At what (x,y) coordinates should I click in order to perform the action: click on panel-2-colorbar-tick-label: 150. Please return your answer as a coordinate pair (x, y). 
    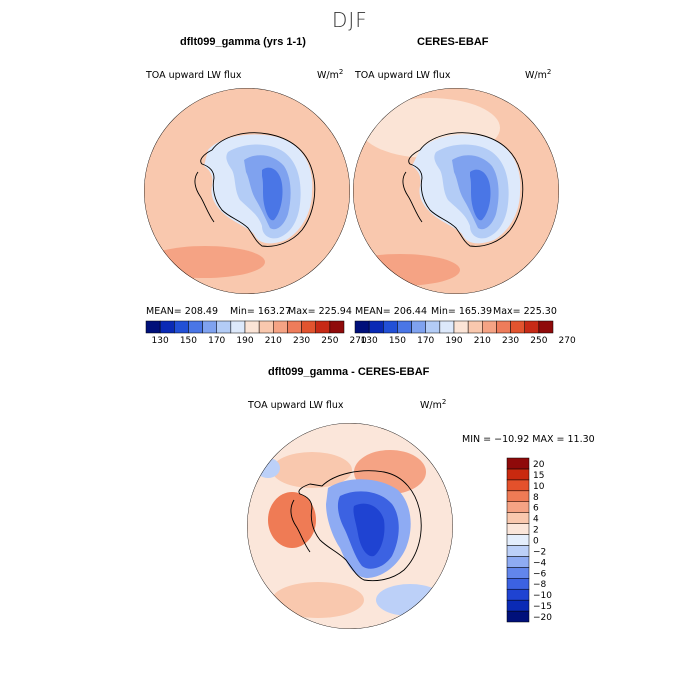
    Looking at the image, I should click on (397, 341).